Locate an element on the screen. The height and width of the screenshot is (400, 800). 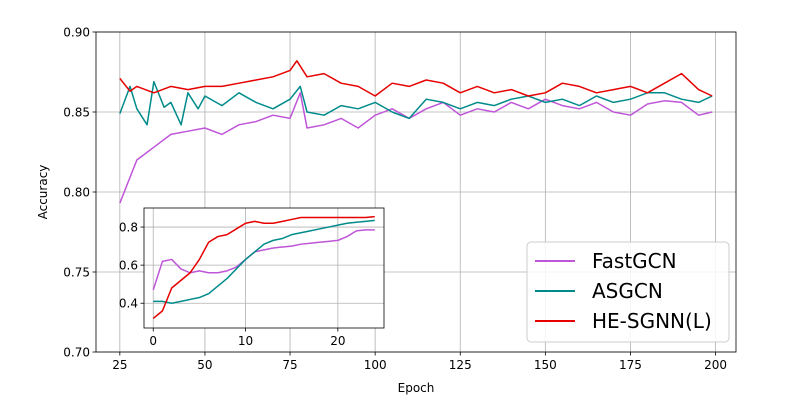
main-x-tick-label: 25 is located at coordinates (119, 365).